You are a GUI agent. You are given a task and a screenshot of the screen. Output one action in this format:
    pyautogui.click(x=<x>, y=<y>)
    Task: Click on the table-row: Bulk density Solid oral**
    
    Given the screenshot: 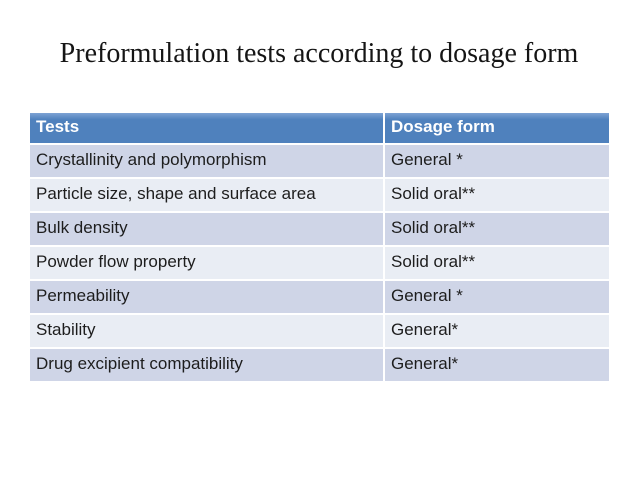 What is the action you would take?
    pyautogui.click(x=319, y=229)
    